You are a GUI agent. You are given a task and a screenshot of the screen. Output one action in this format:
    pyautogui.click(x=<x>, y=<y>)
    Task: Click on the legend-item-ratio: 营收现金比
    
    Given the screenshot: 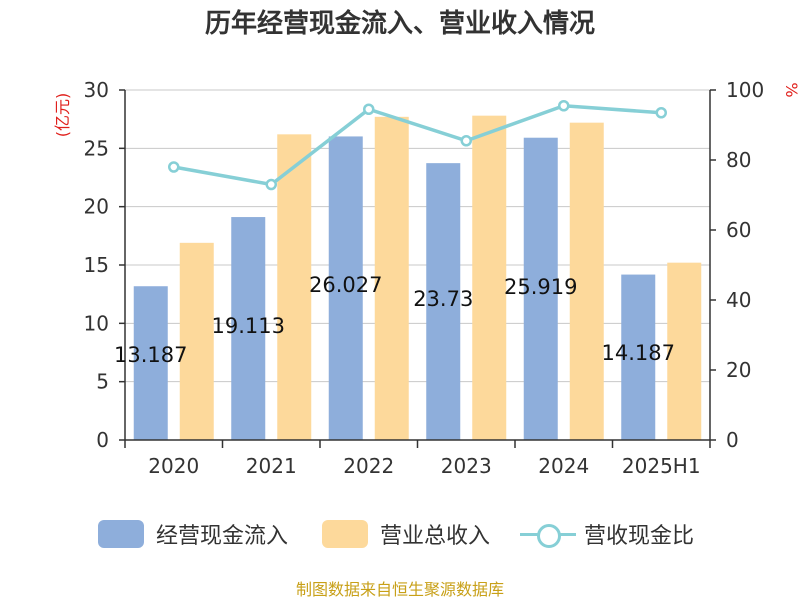 What is the action you would take?
    pyautogui.click(x=607, y=534)
    